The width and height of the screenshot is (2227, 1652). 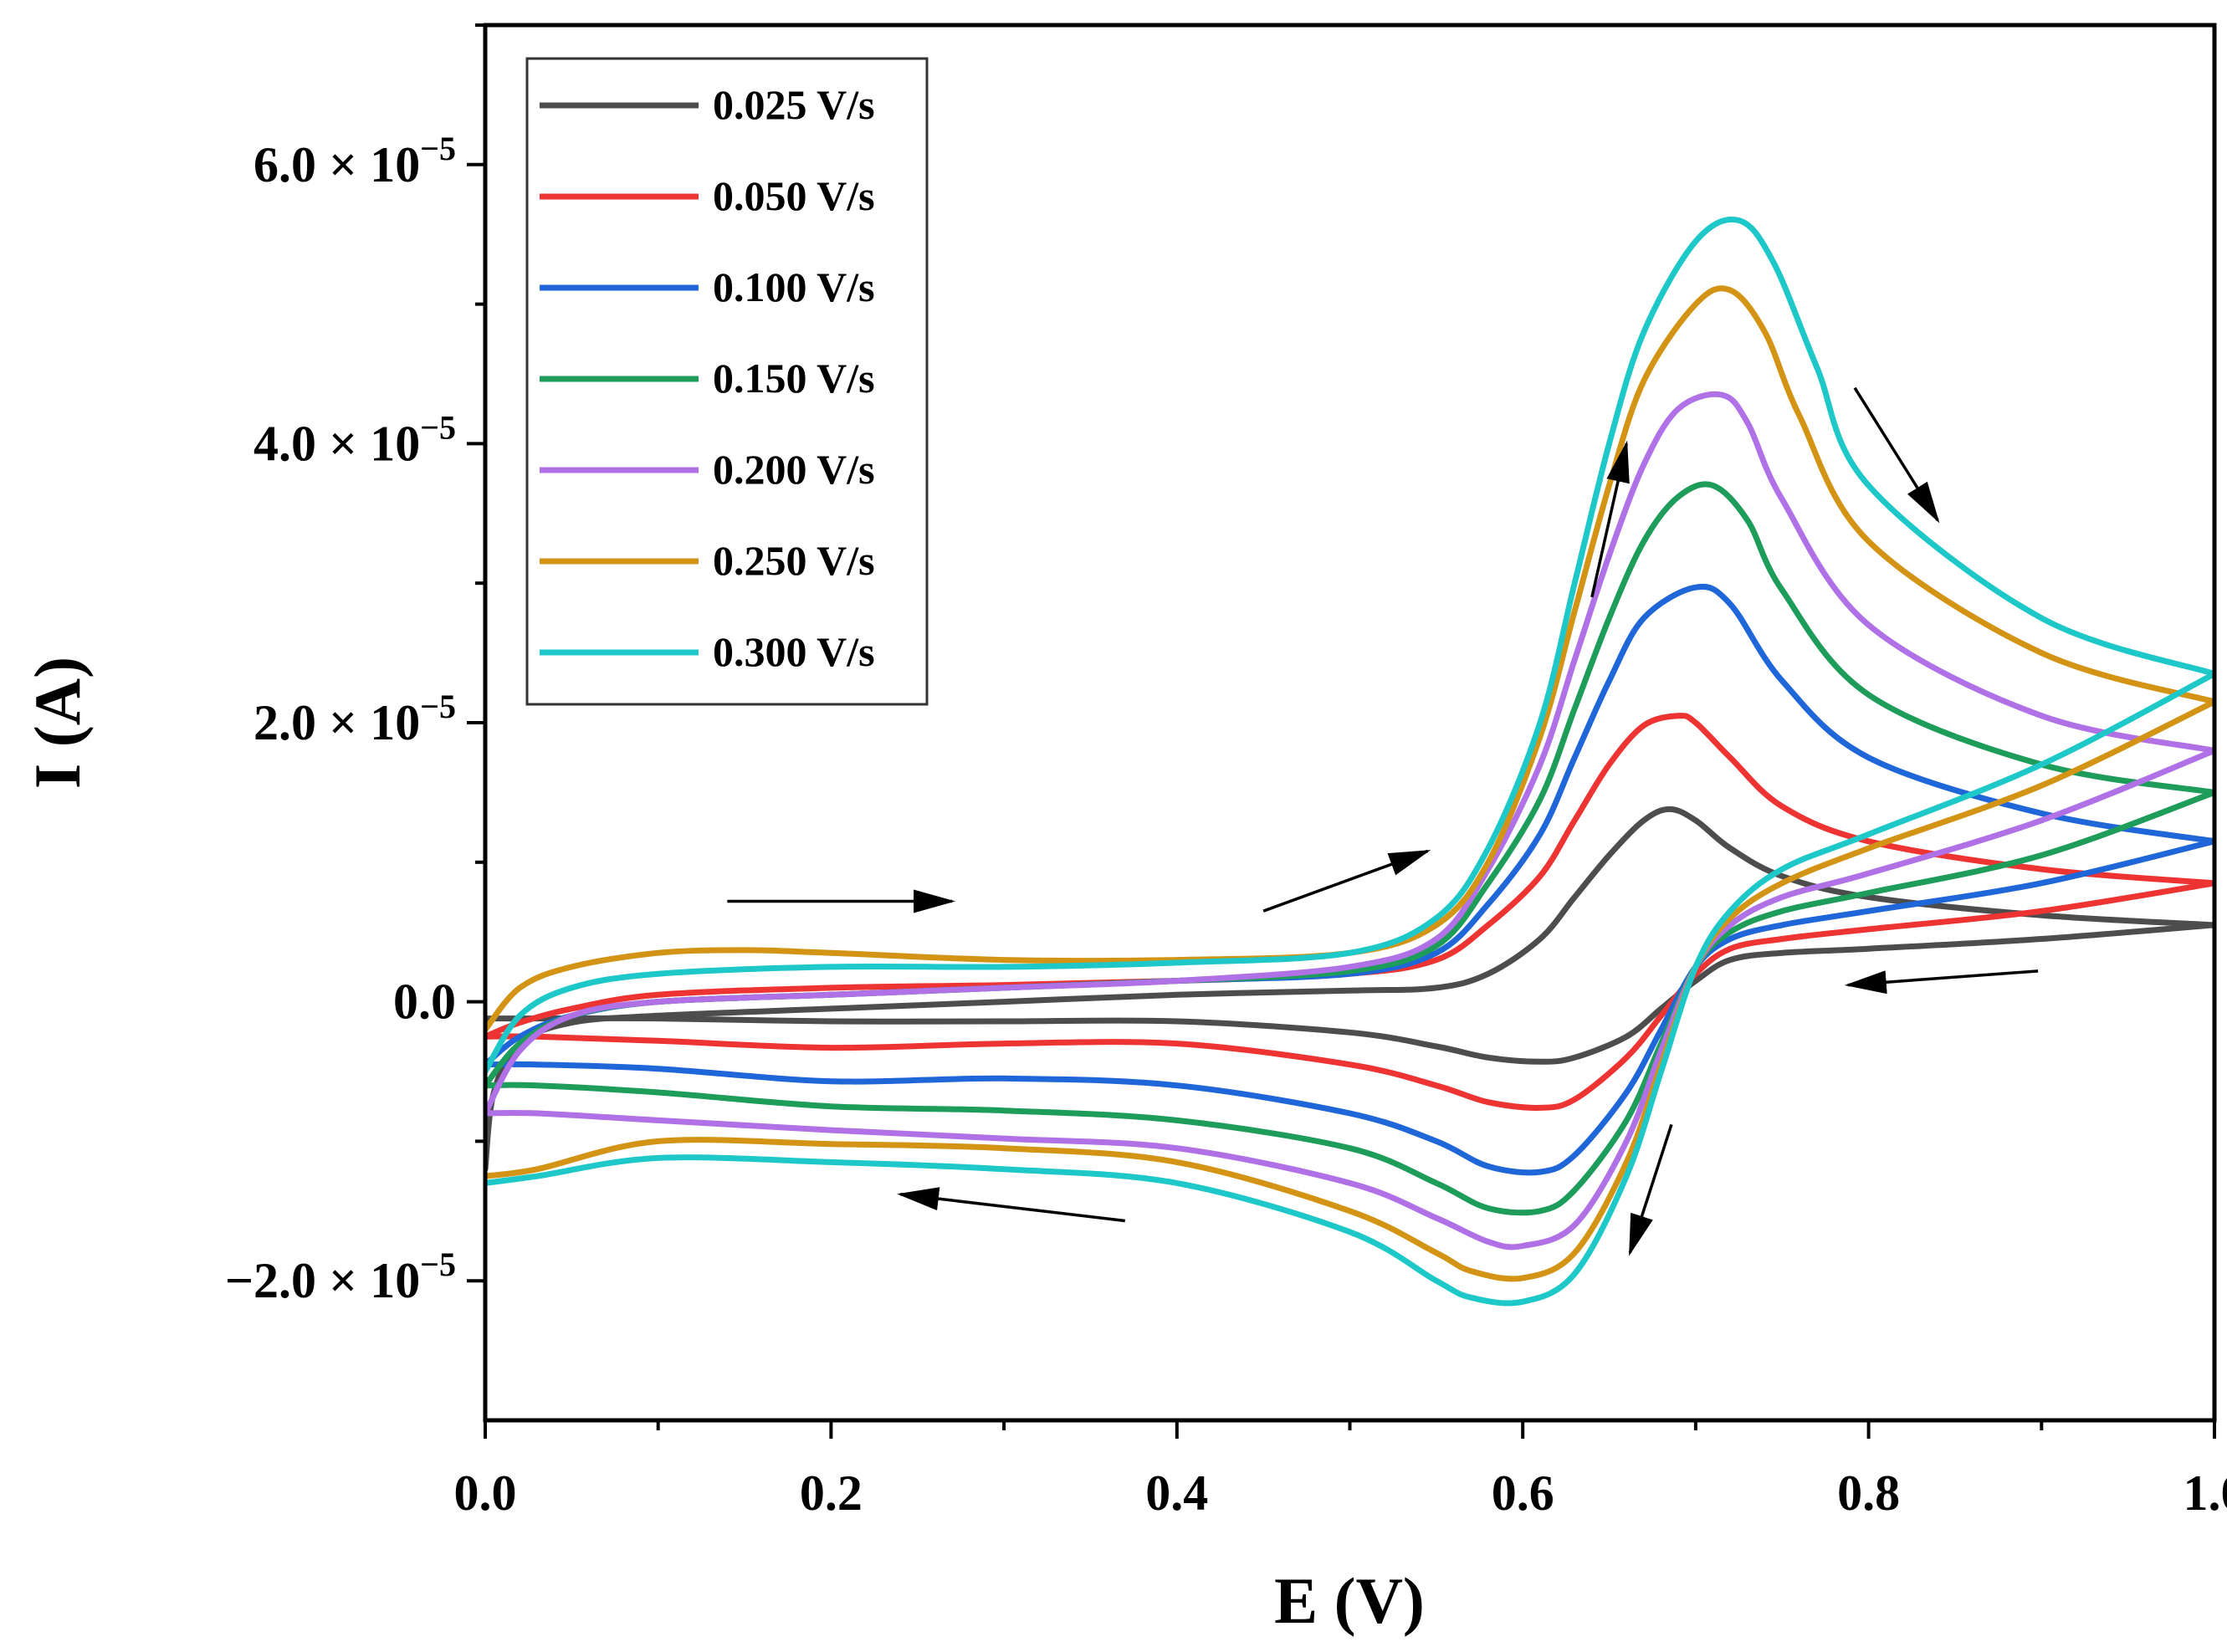 What do you see at coordinates (794, 470) in the screenshot?
I see `legend-label: 0.200 V/s` at bounding box center [794, 470].